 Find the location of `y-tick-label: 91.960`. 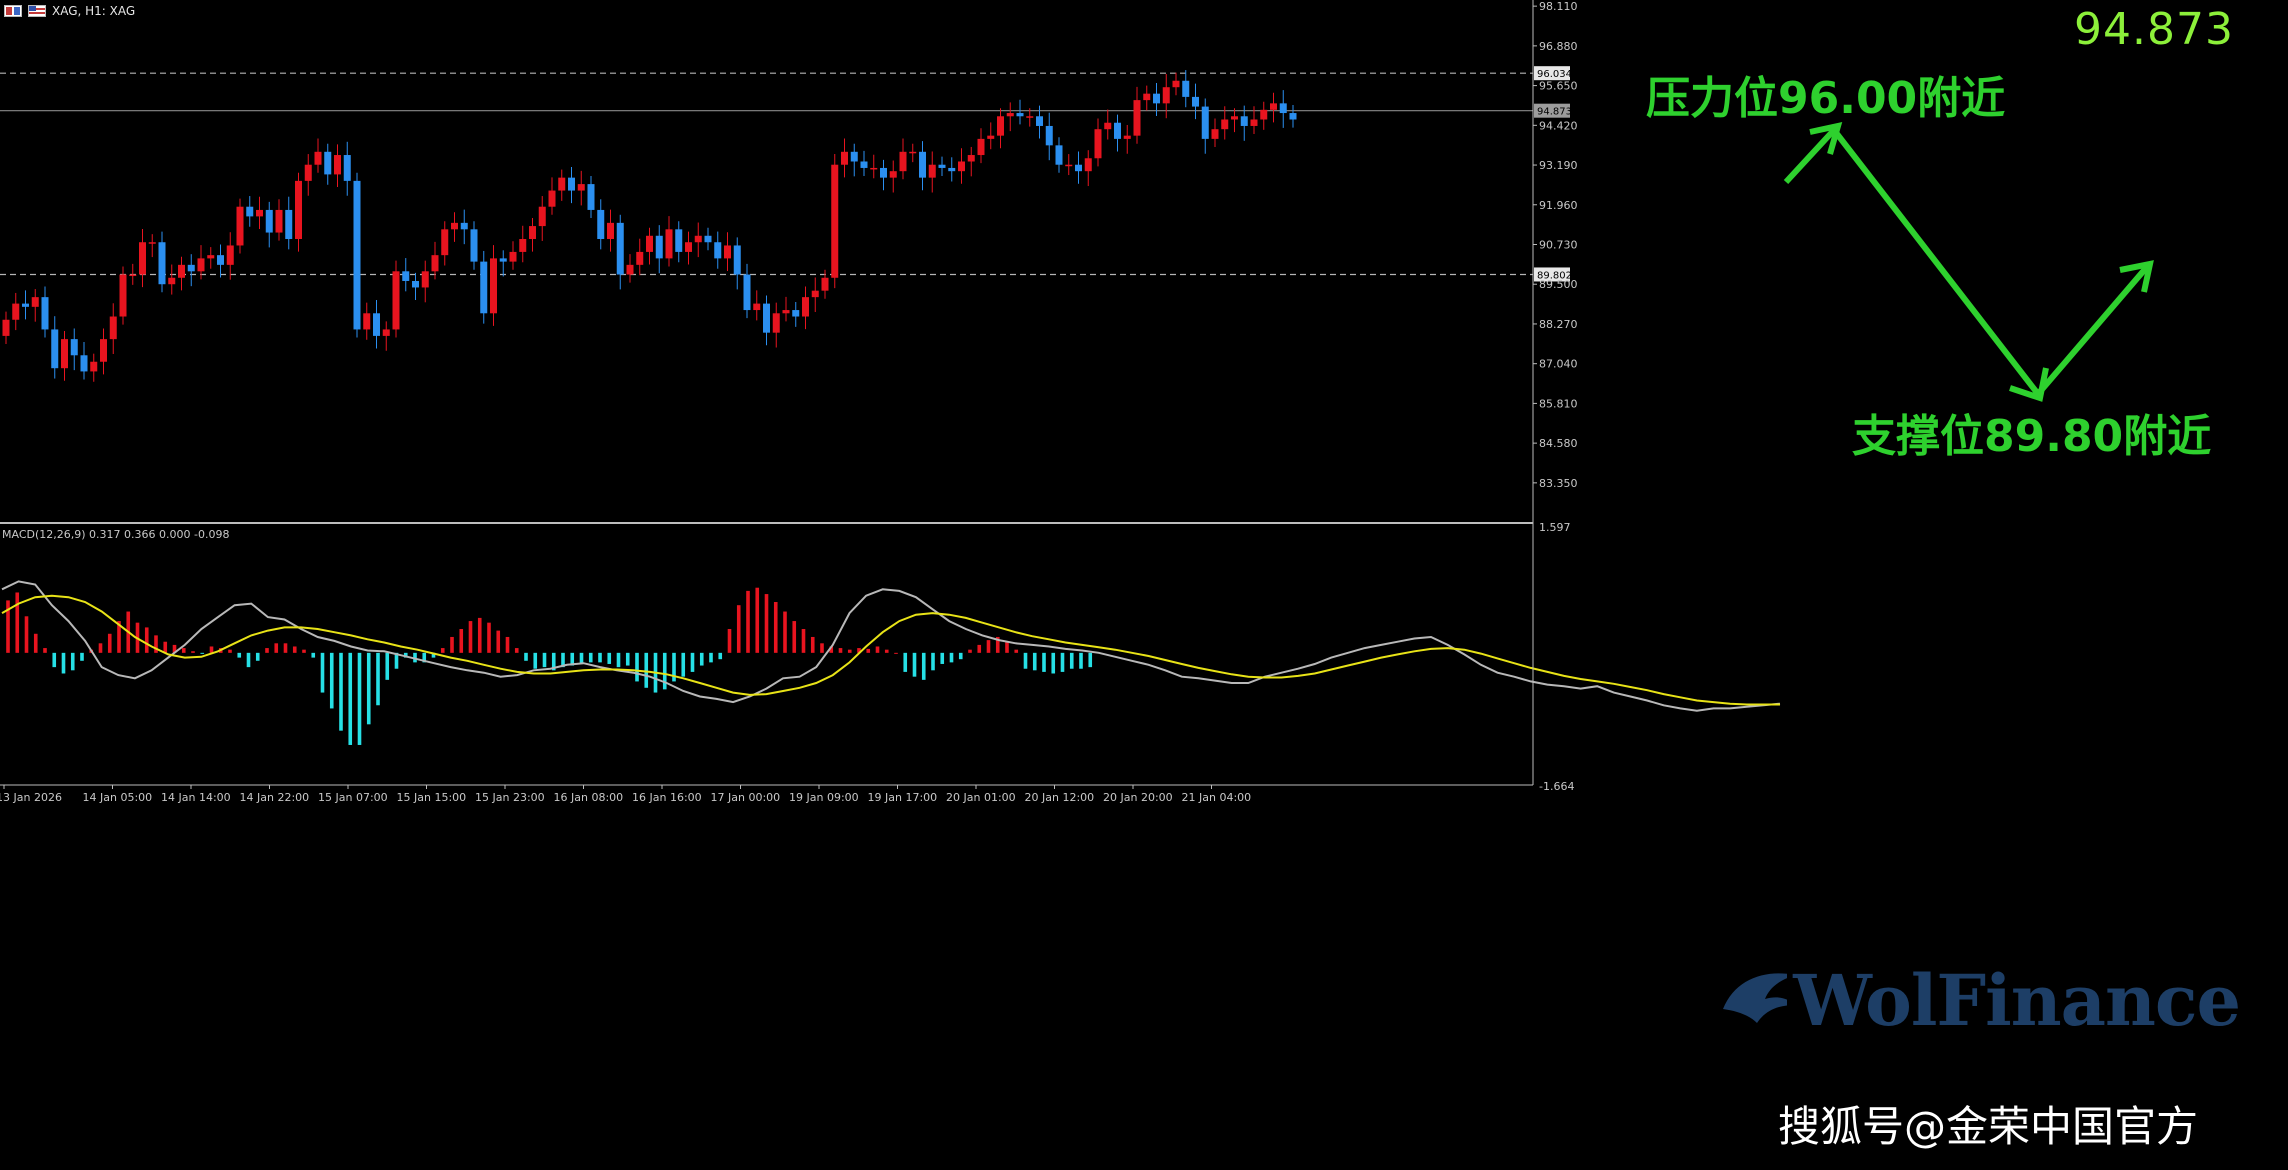

y-tick-label: 91.960 is located at coordinates (1558, 205).